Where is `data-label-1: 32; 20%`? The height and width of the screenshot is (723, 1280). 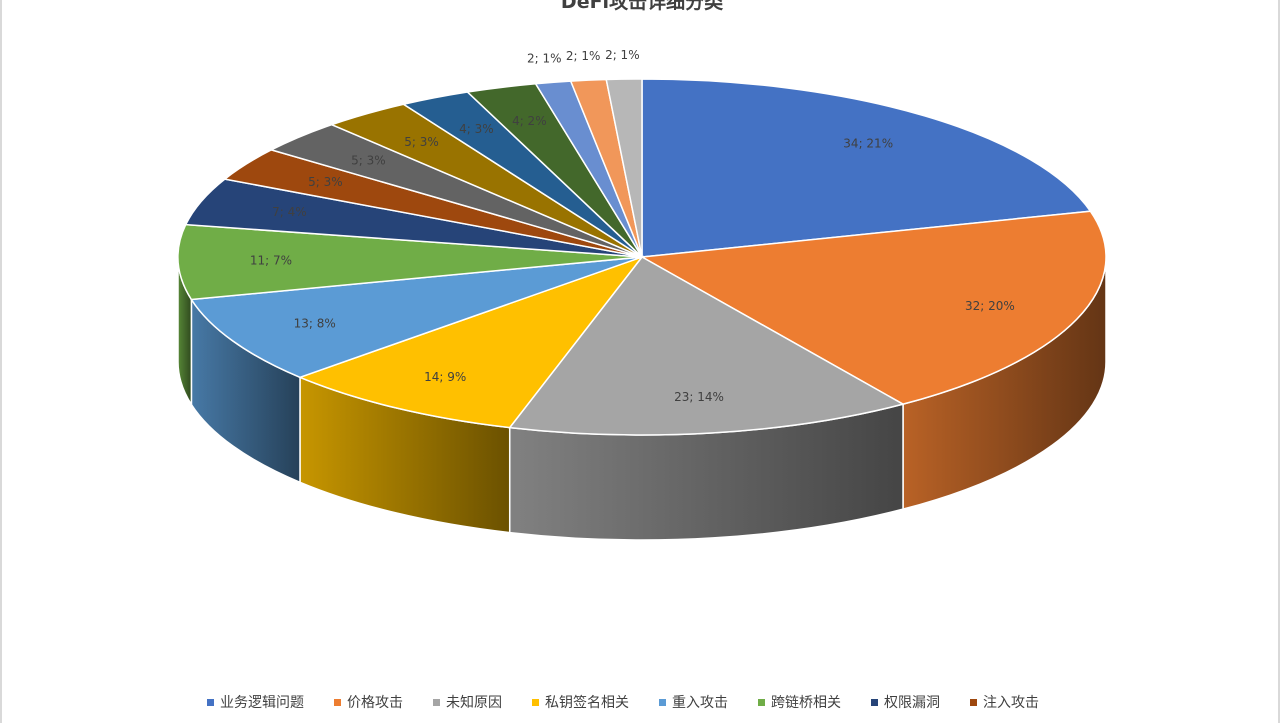
data-label-1: 32; 20% is located at coordinates (990, 306).